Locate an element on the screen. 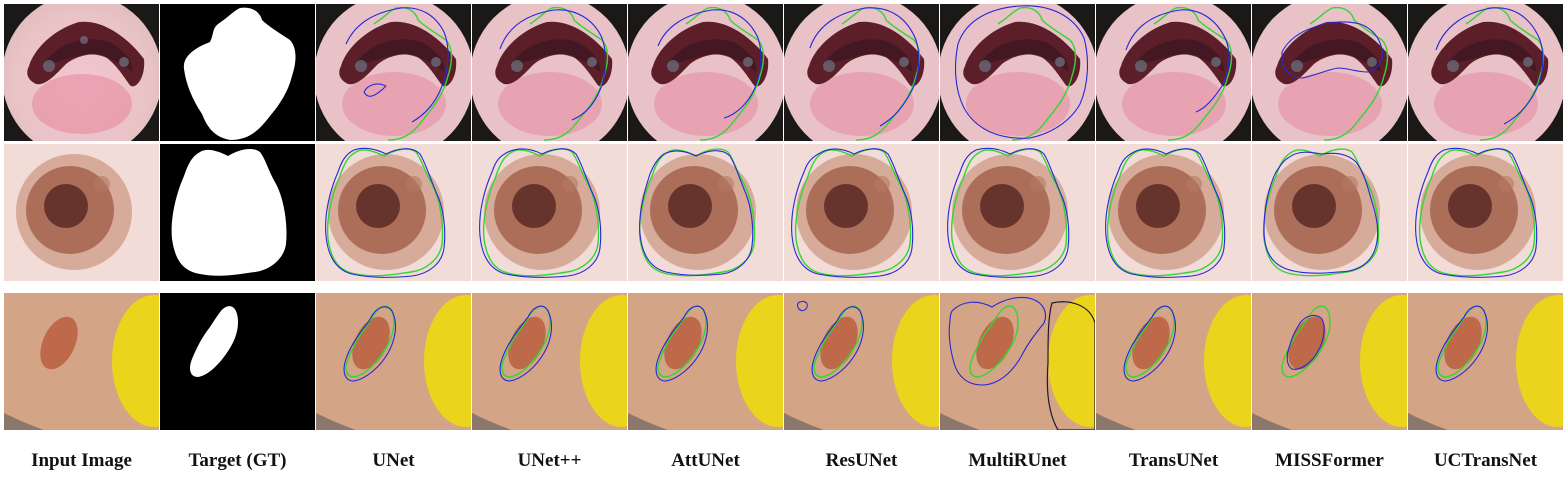 The width and height of the screenshot is (1568, 484). row1-gt-mask is located at coordinates (237, 72).